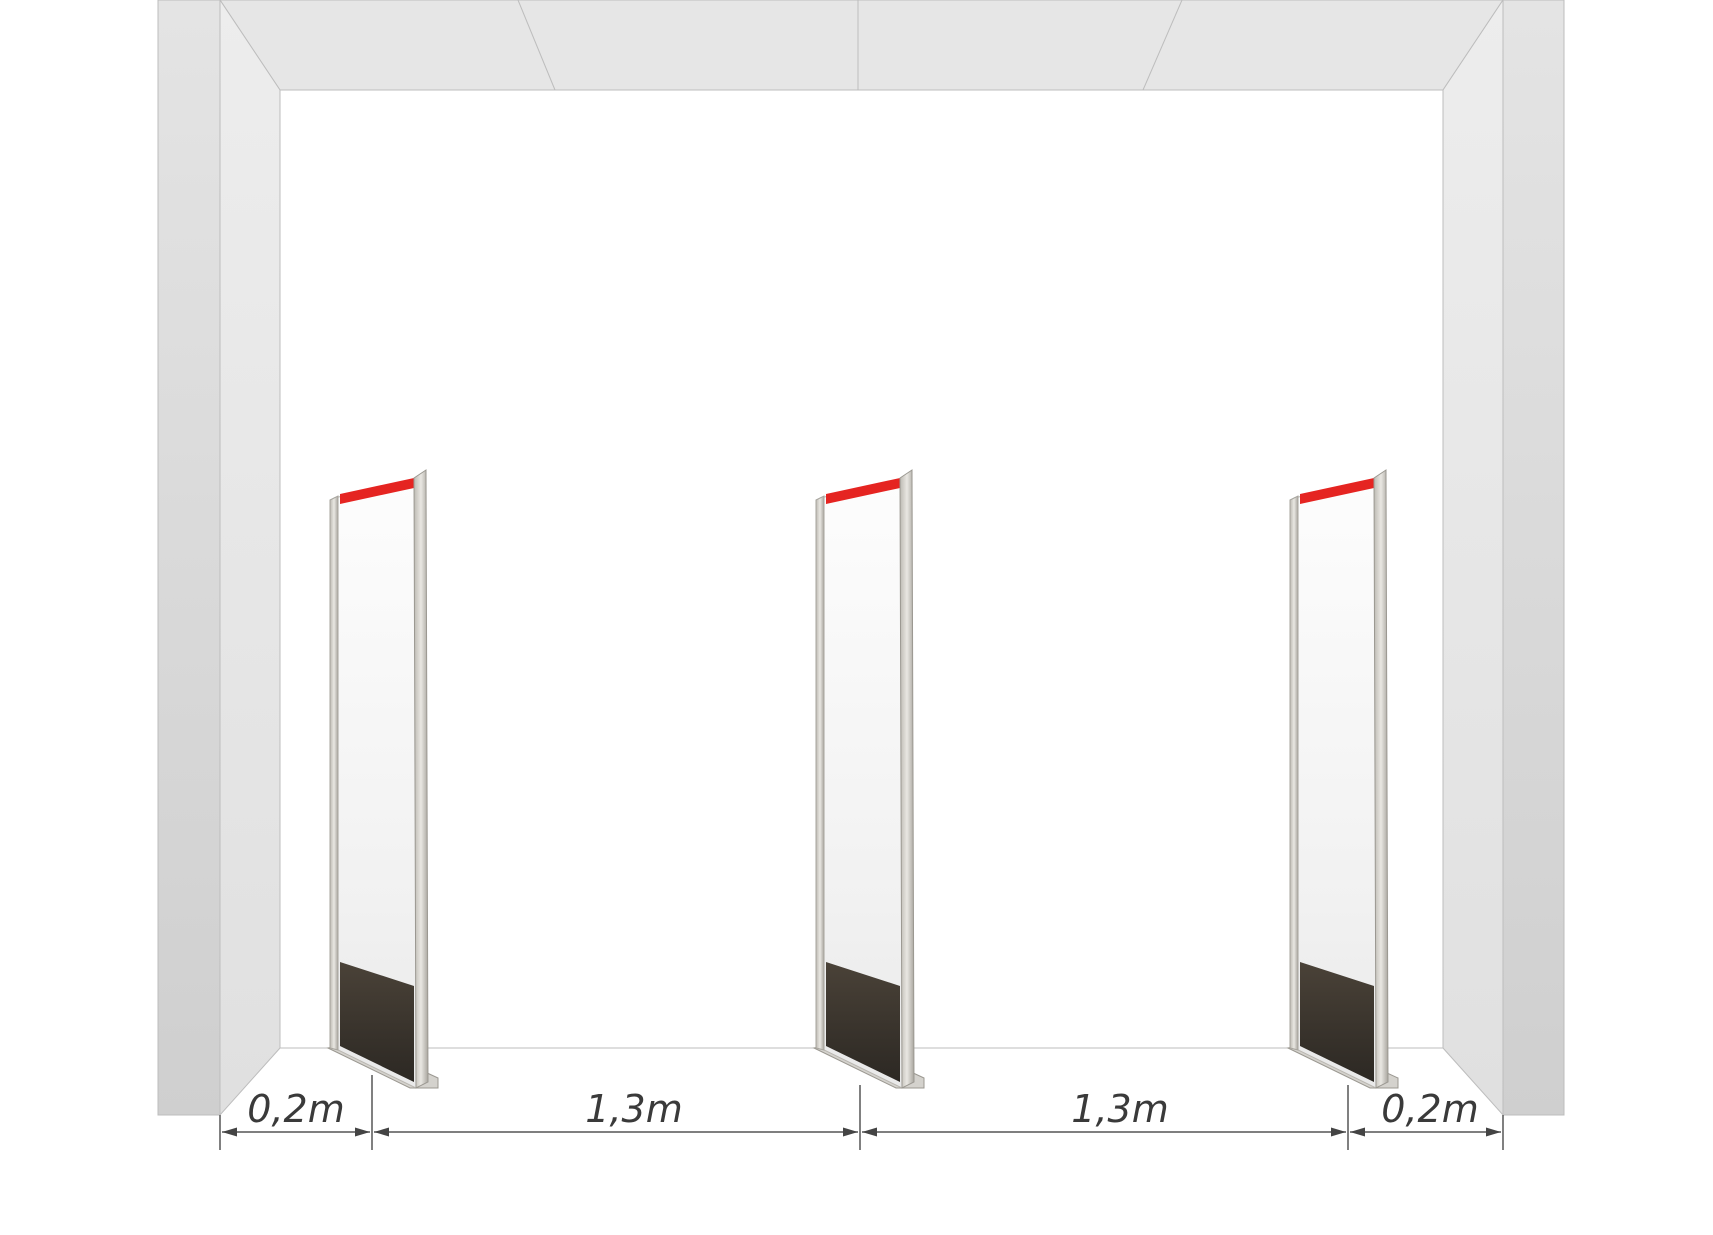  I want to click on left-jamb, so click(250, 558).